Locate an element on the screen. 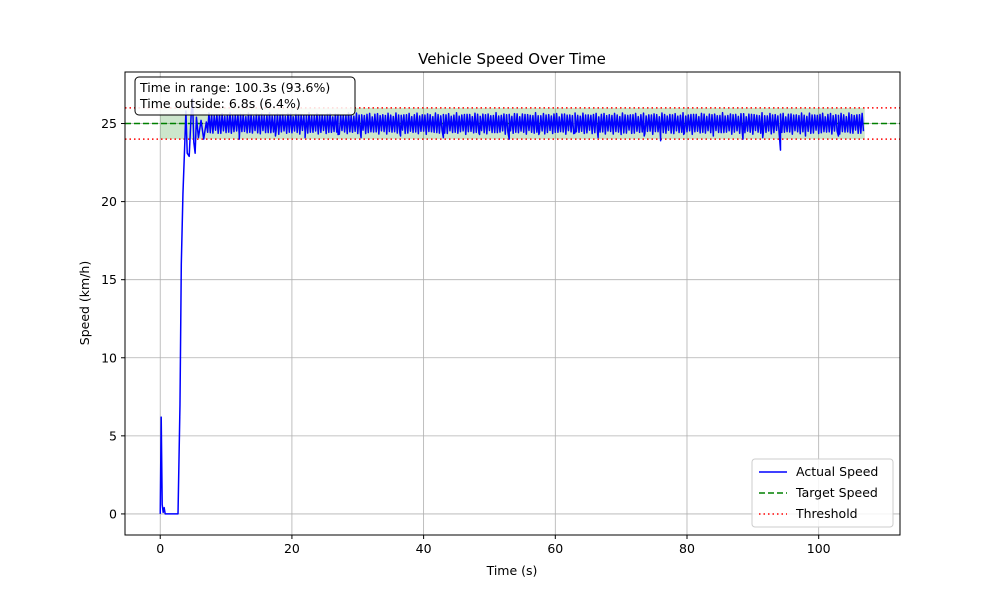  y-tick-label: 0 is located at coordinates (113, 513).